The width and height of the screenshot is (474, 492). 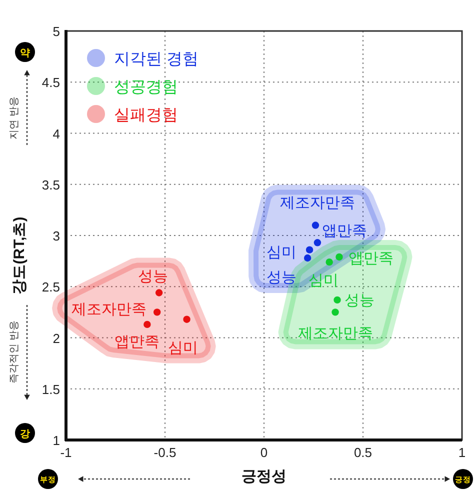 What do you see at coordinates (146, 115) in the screenshot?
I see `legend-label: 실패경험` at bounding box center [146, 115].